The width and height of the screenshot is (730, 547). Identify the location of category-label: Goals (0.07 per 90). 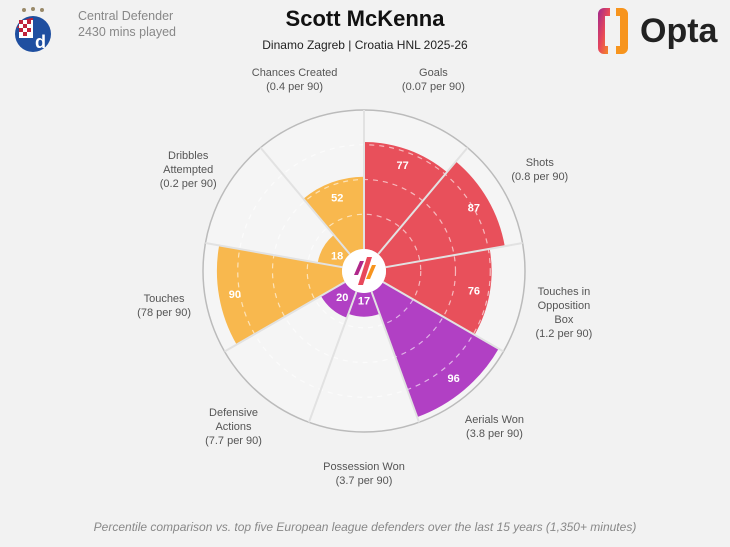
(433, 80).